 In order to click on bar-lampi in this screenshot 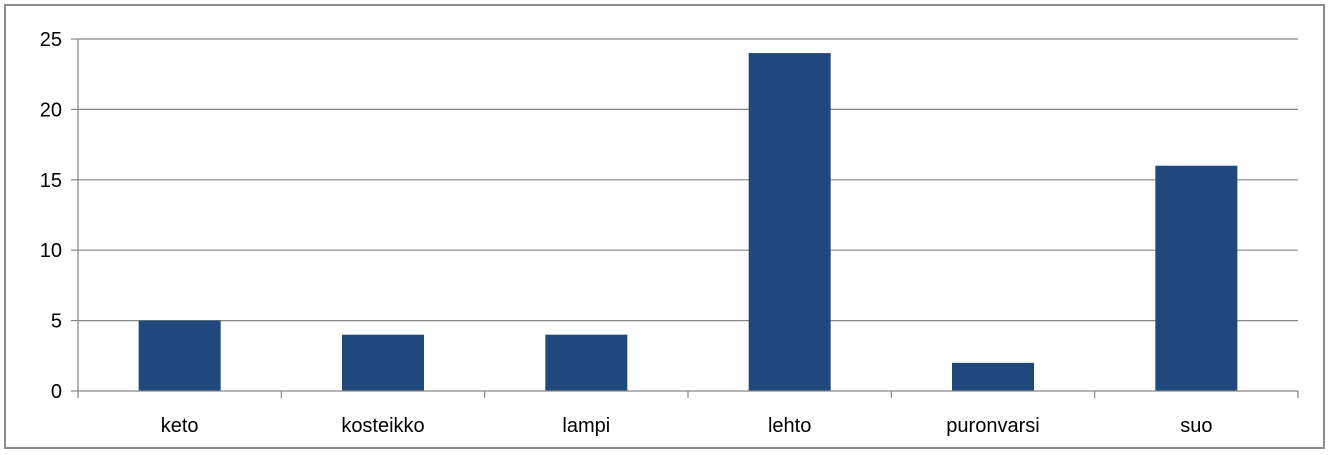, I will do `click(586, 362)`.